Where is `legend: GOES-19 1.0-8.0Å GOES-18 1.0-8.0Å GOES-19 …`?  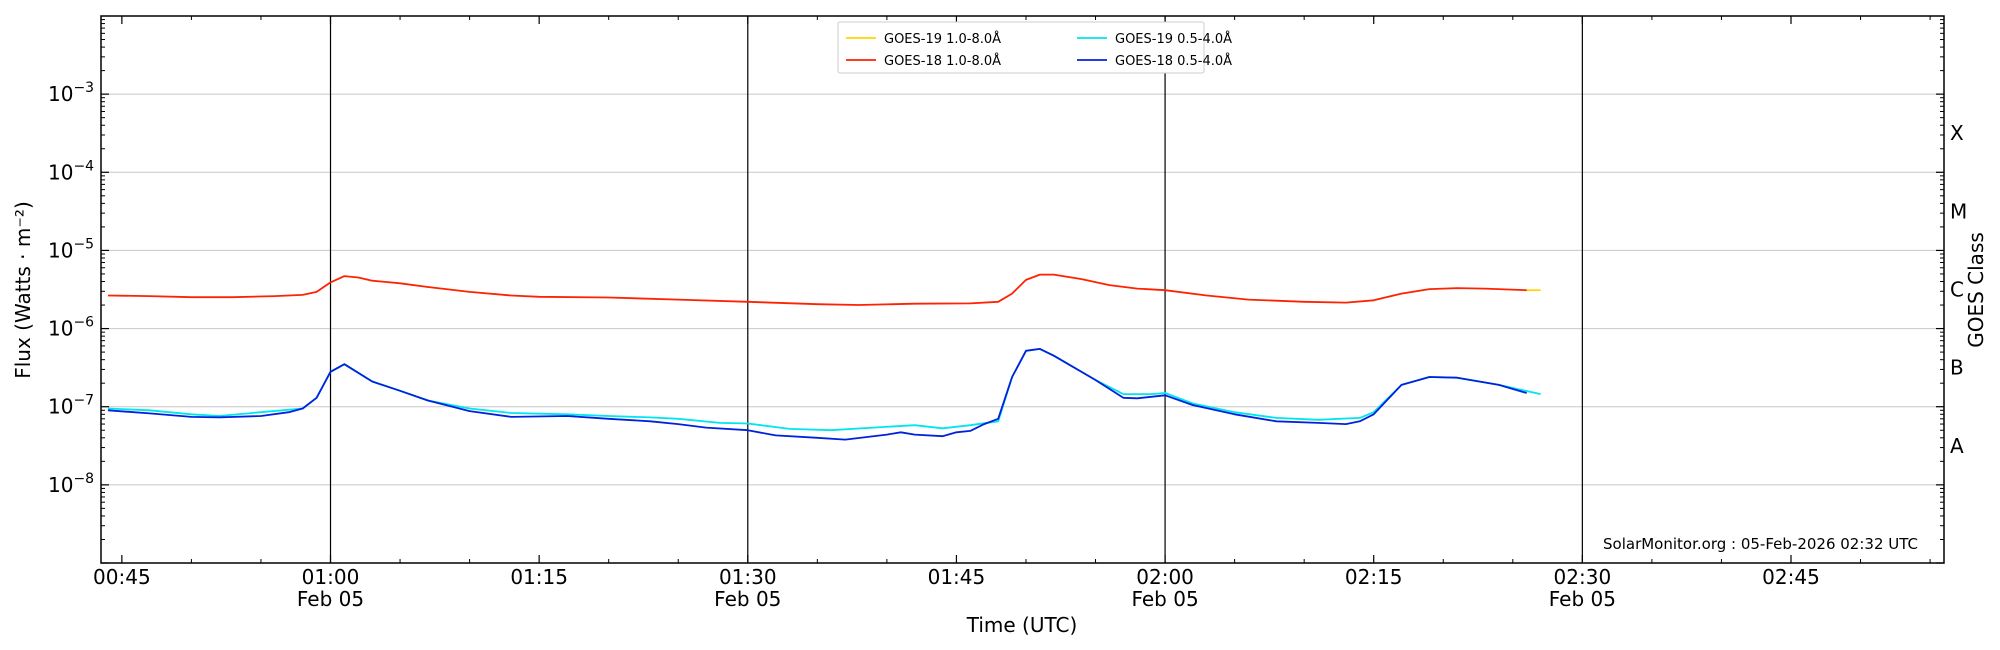 legend: GOES-19 1.0-8.0Å GOES-18 1.0-8.0Å GOES-19 … is located at coordinates (1034, 47).